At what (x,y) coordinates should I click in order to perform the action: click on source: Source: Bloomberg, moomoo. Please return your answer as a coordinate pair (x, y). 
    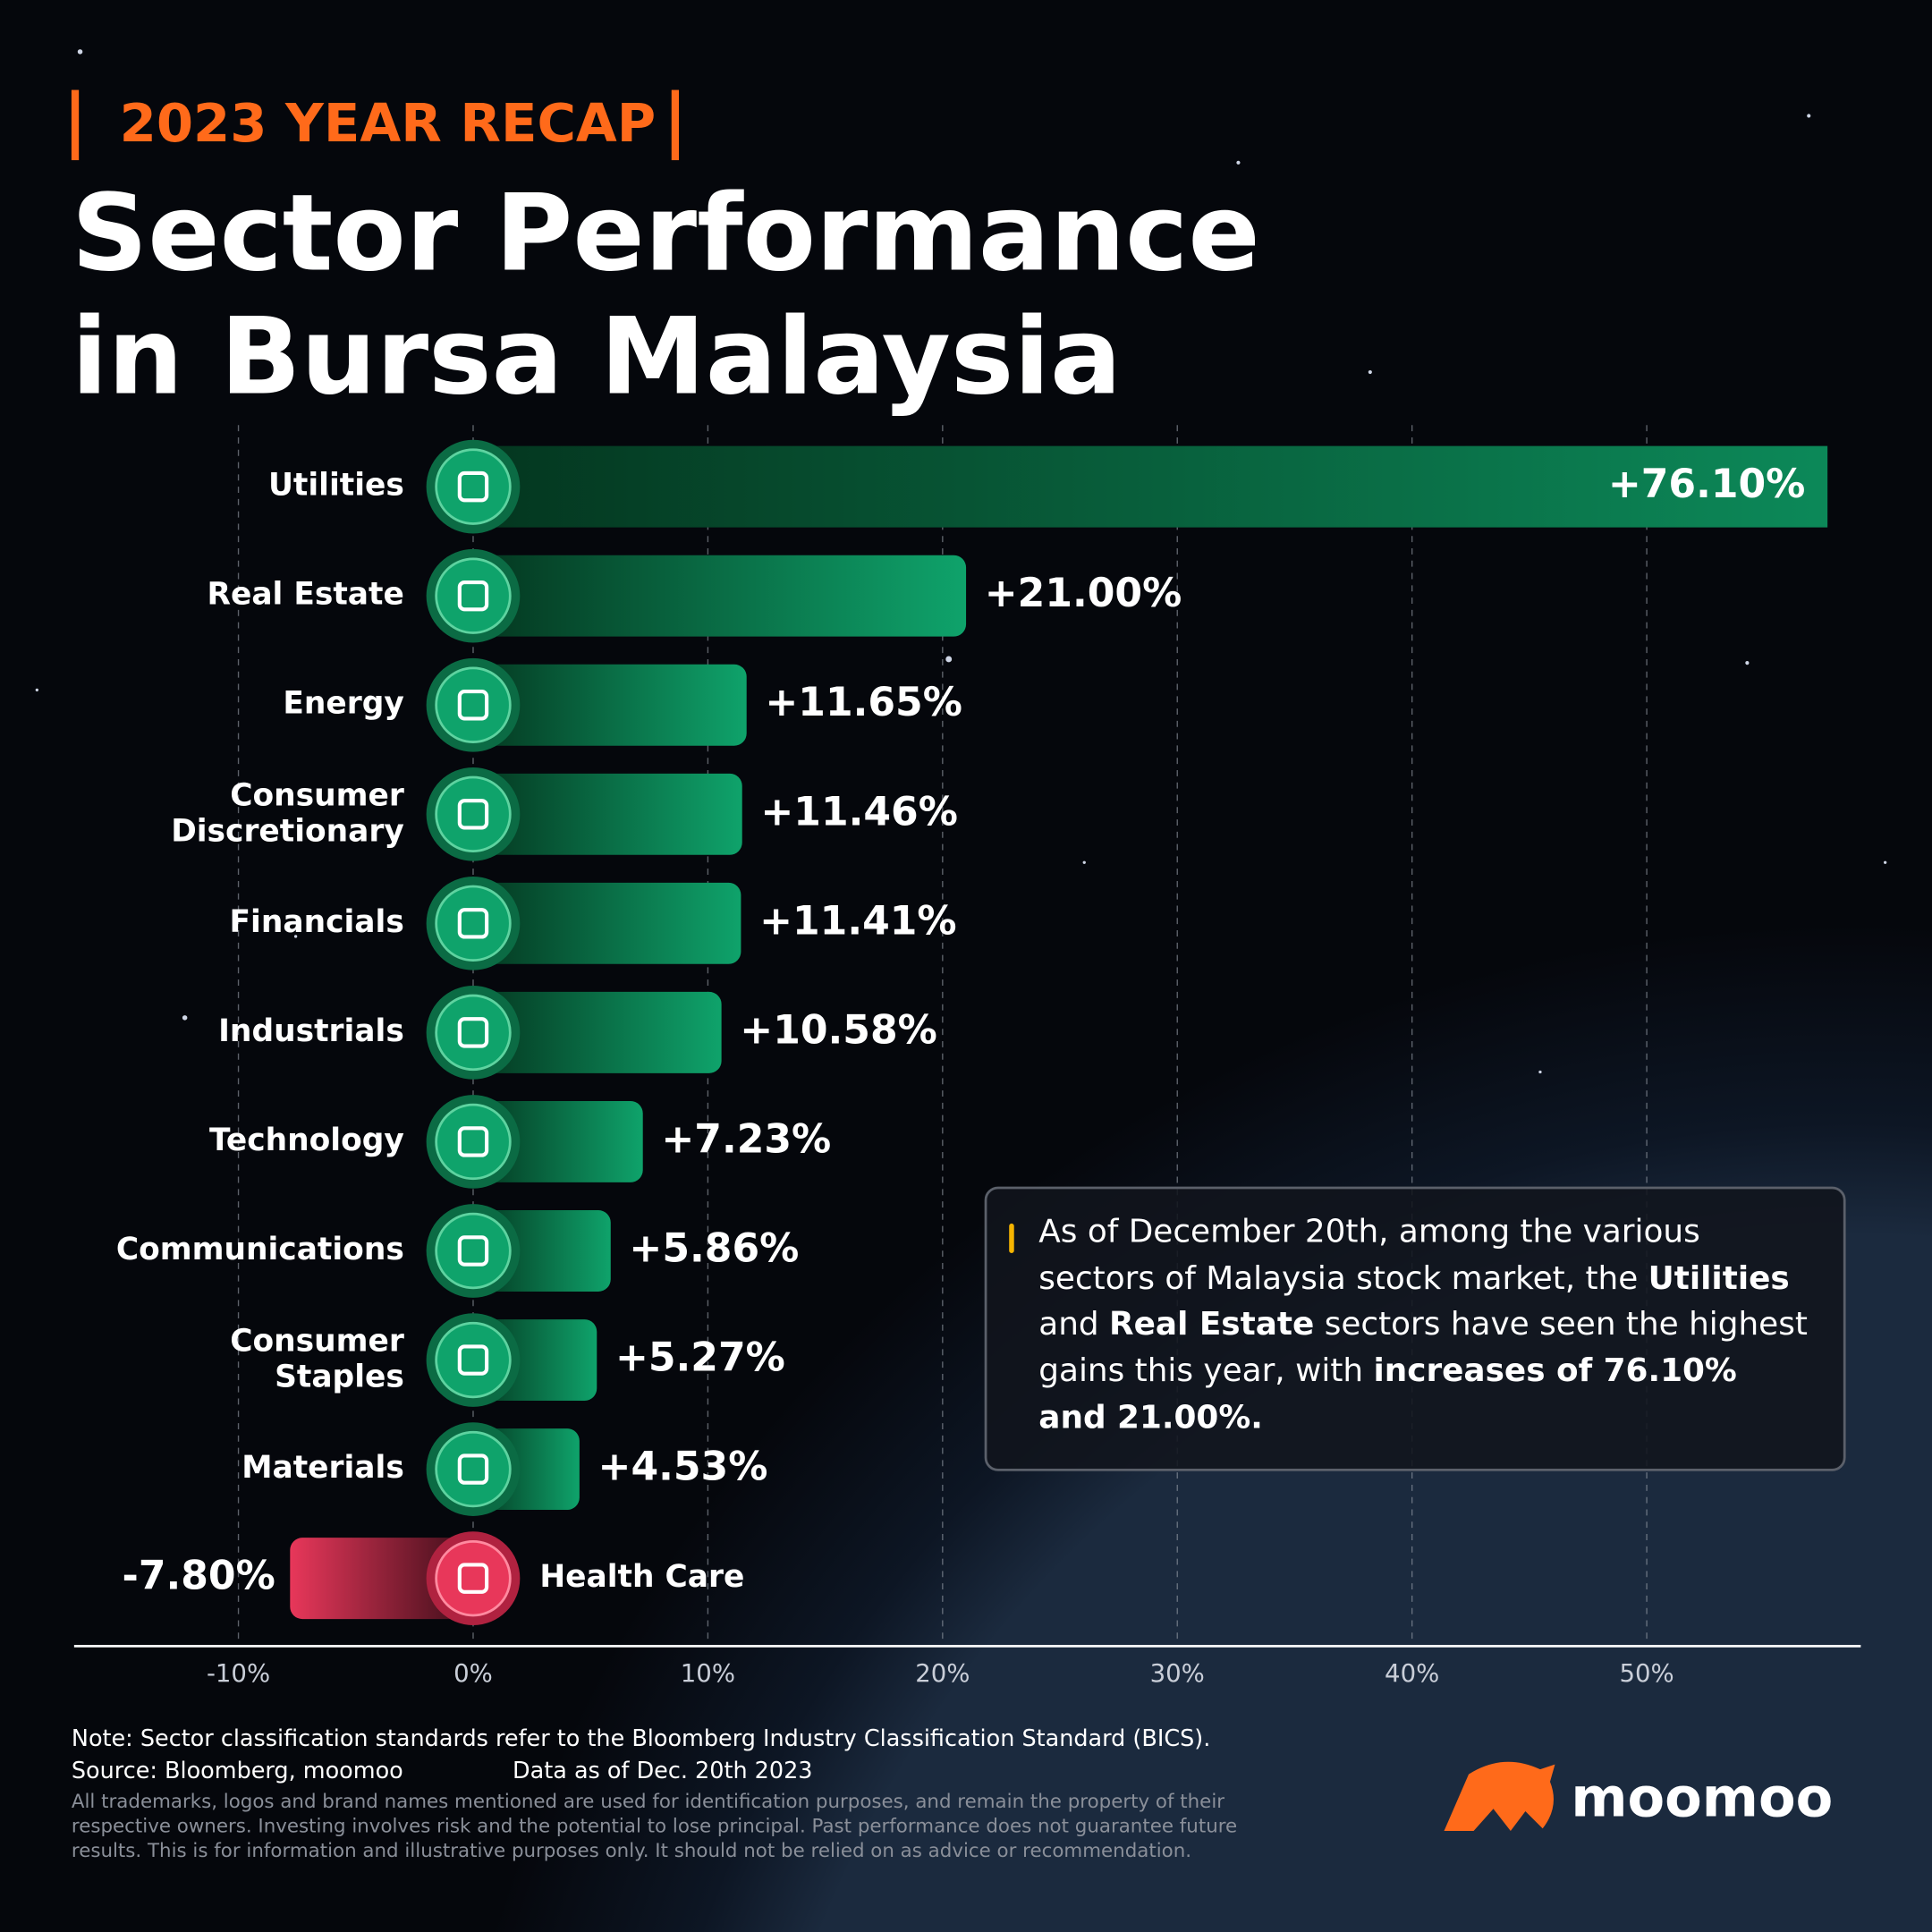
    Looking at the image, I should click on (237, 1771).